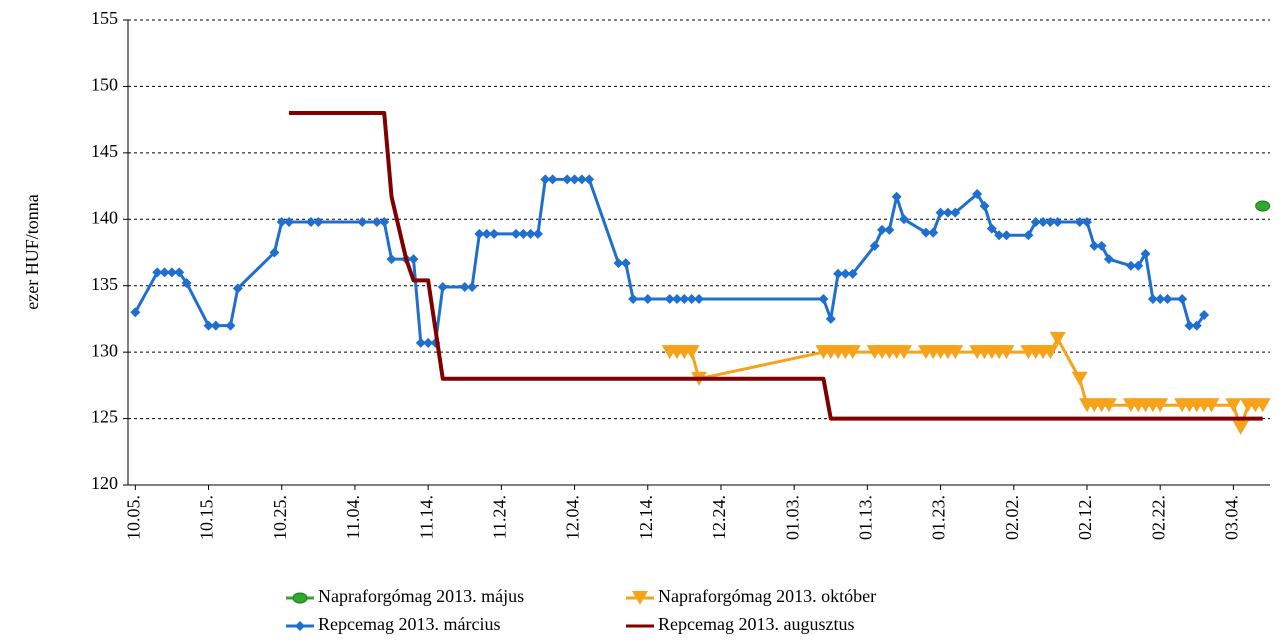 Image resolution: width=1274 pixels, height=643 pixels. I want to click on x-tick-label: 01.03., so click(792, 517).